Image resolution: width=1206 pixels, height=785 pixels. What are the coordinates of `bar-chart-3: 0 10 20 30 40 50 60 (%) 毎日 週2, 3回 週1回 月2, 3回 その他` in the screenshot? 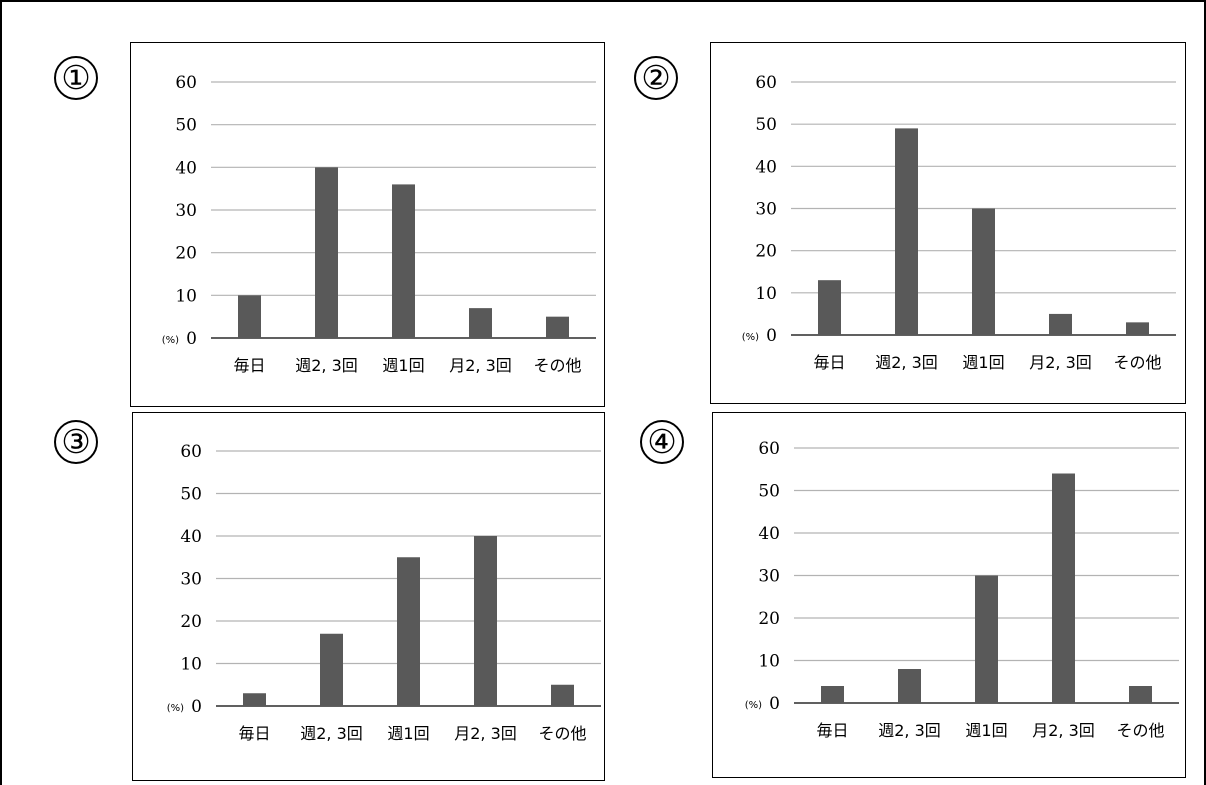 It's located at (384, 592).